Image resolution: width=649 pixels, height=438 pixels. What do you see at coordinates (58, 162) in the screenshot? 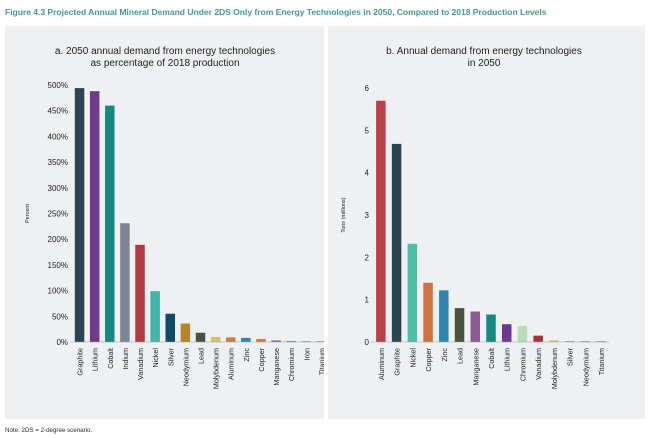
I see `y-tick-label: 350%` at bounding box center [58, 162].